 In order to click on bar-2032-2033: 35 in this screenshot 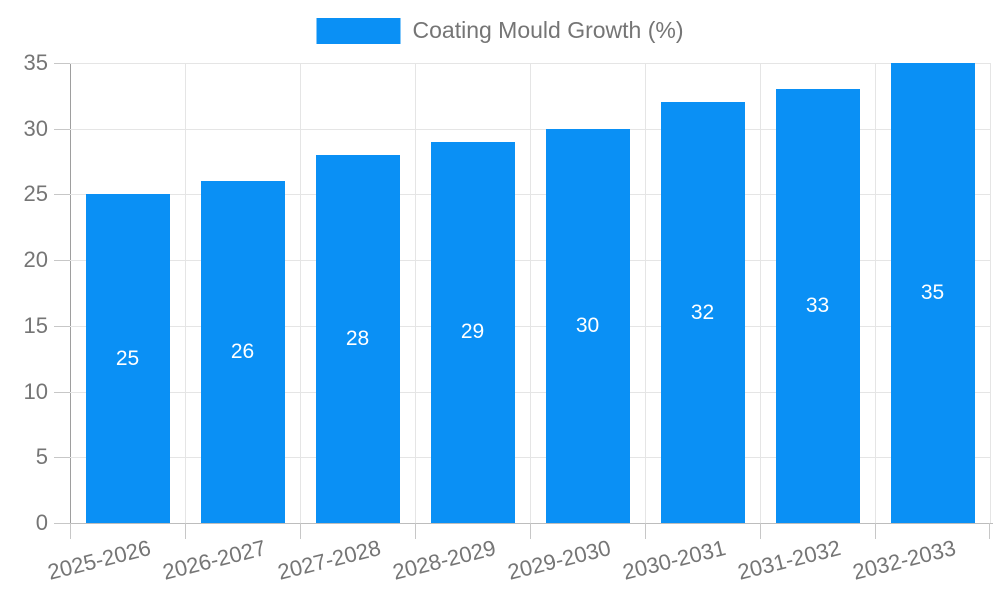, I will do `click(932, 293)`.